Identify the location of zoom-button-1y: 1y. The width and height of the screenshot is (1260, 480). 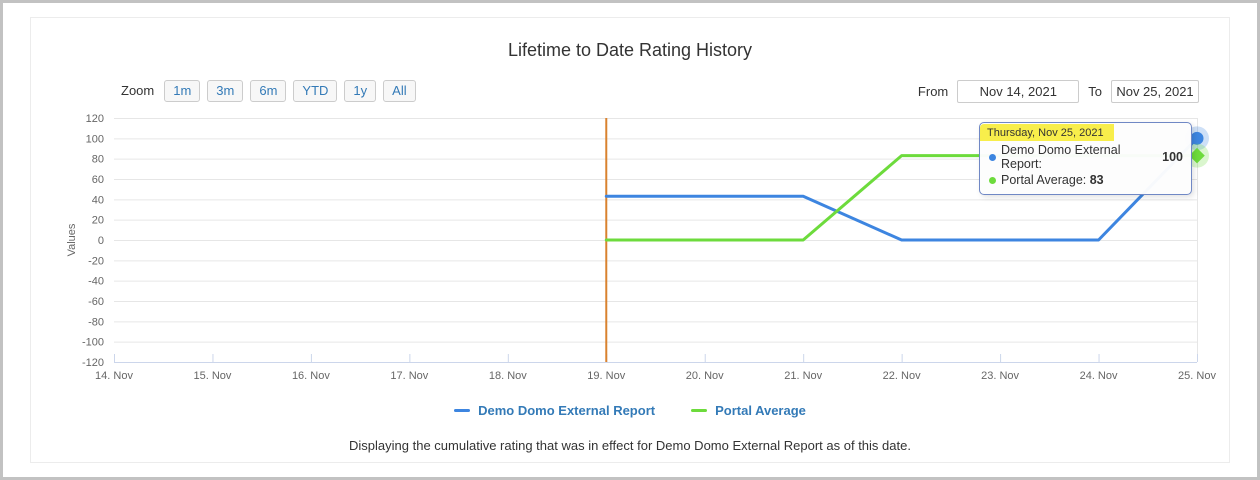
(360, 91).